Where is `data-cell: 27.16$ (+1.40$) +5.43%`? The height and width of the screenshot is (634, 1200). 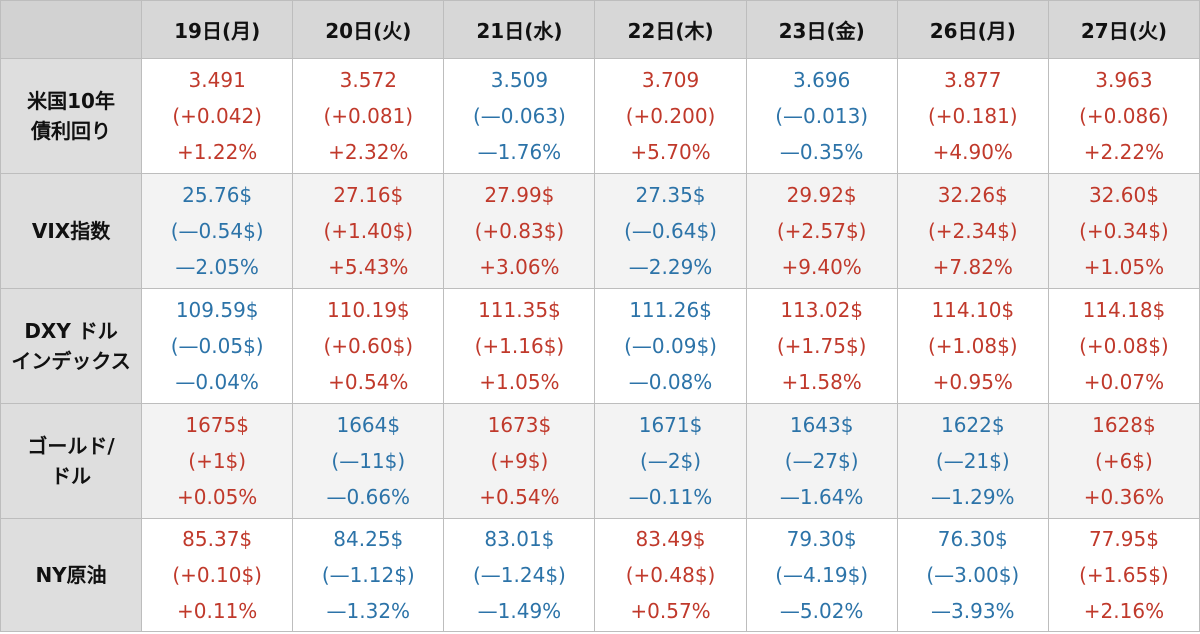 data-cell: 27.16$ (+1.40$) +5.43% is located at coordinates (368, 231).